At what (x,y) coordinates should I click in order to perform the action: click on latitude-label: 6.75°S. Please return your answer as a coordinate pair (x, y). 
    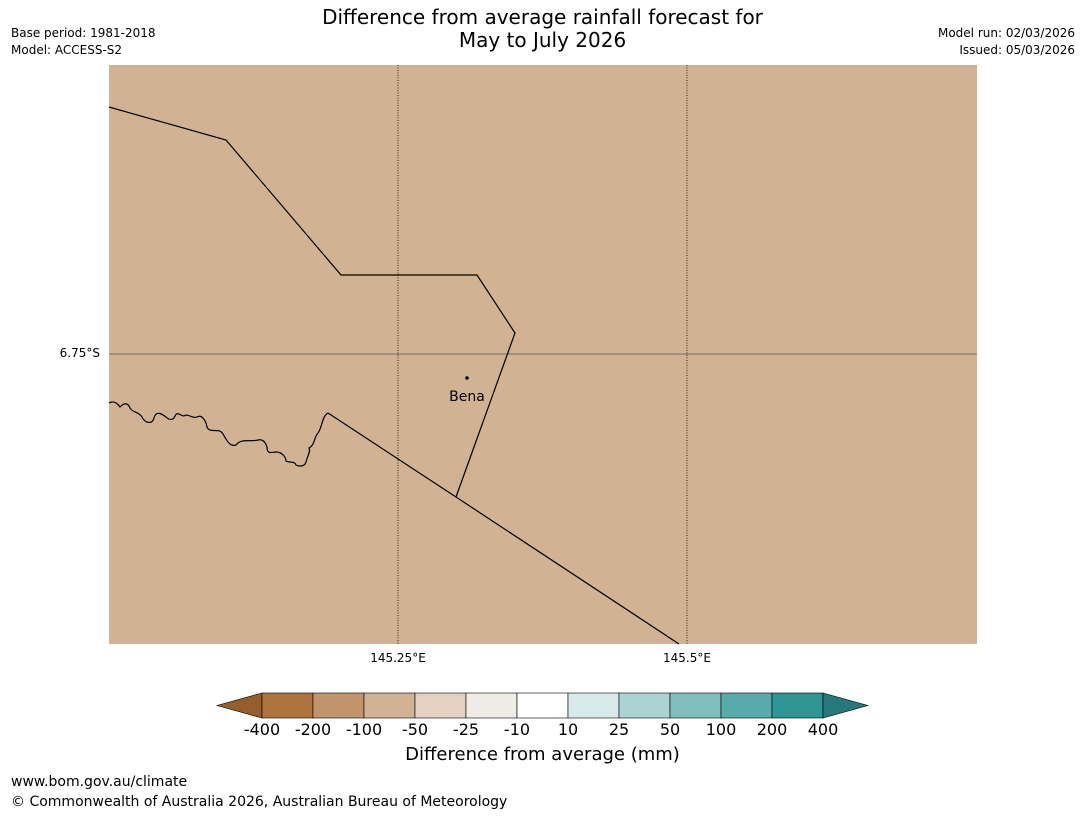
    Looking at the image, I should click on (79, 353).